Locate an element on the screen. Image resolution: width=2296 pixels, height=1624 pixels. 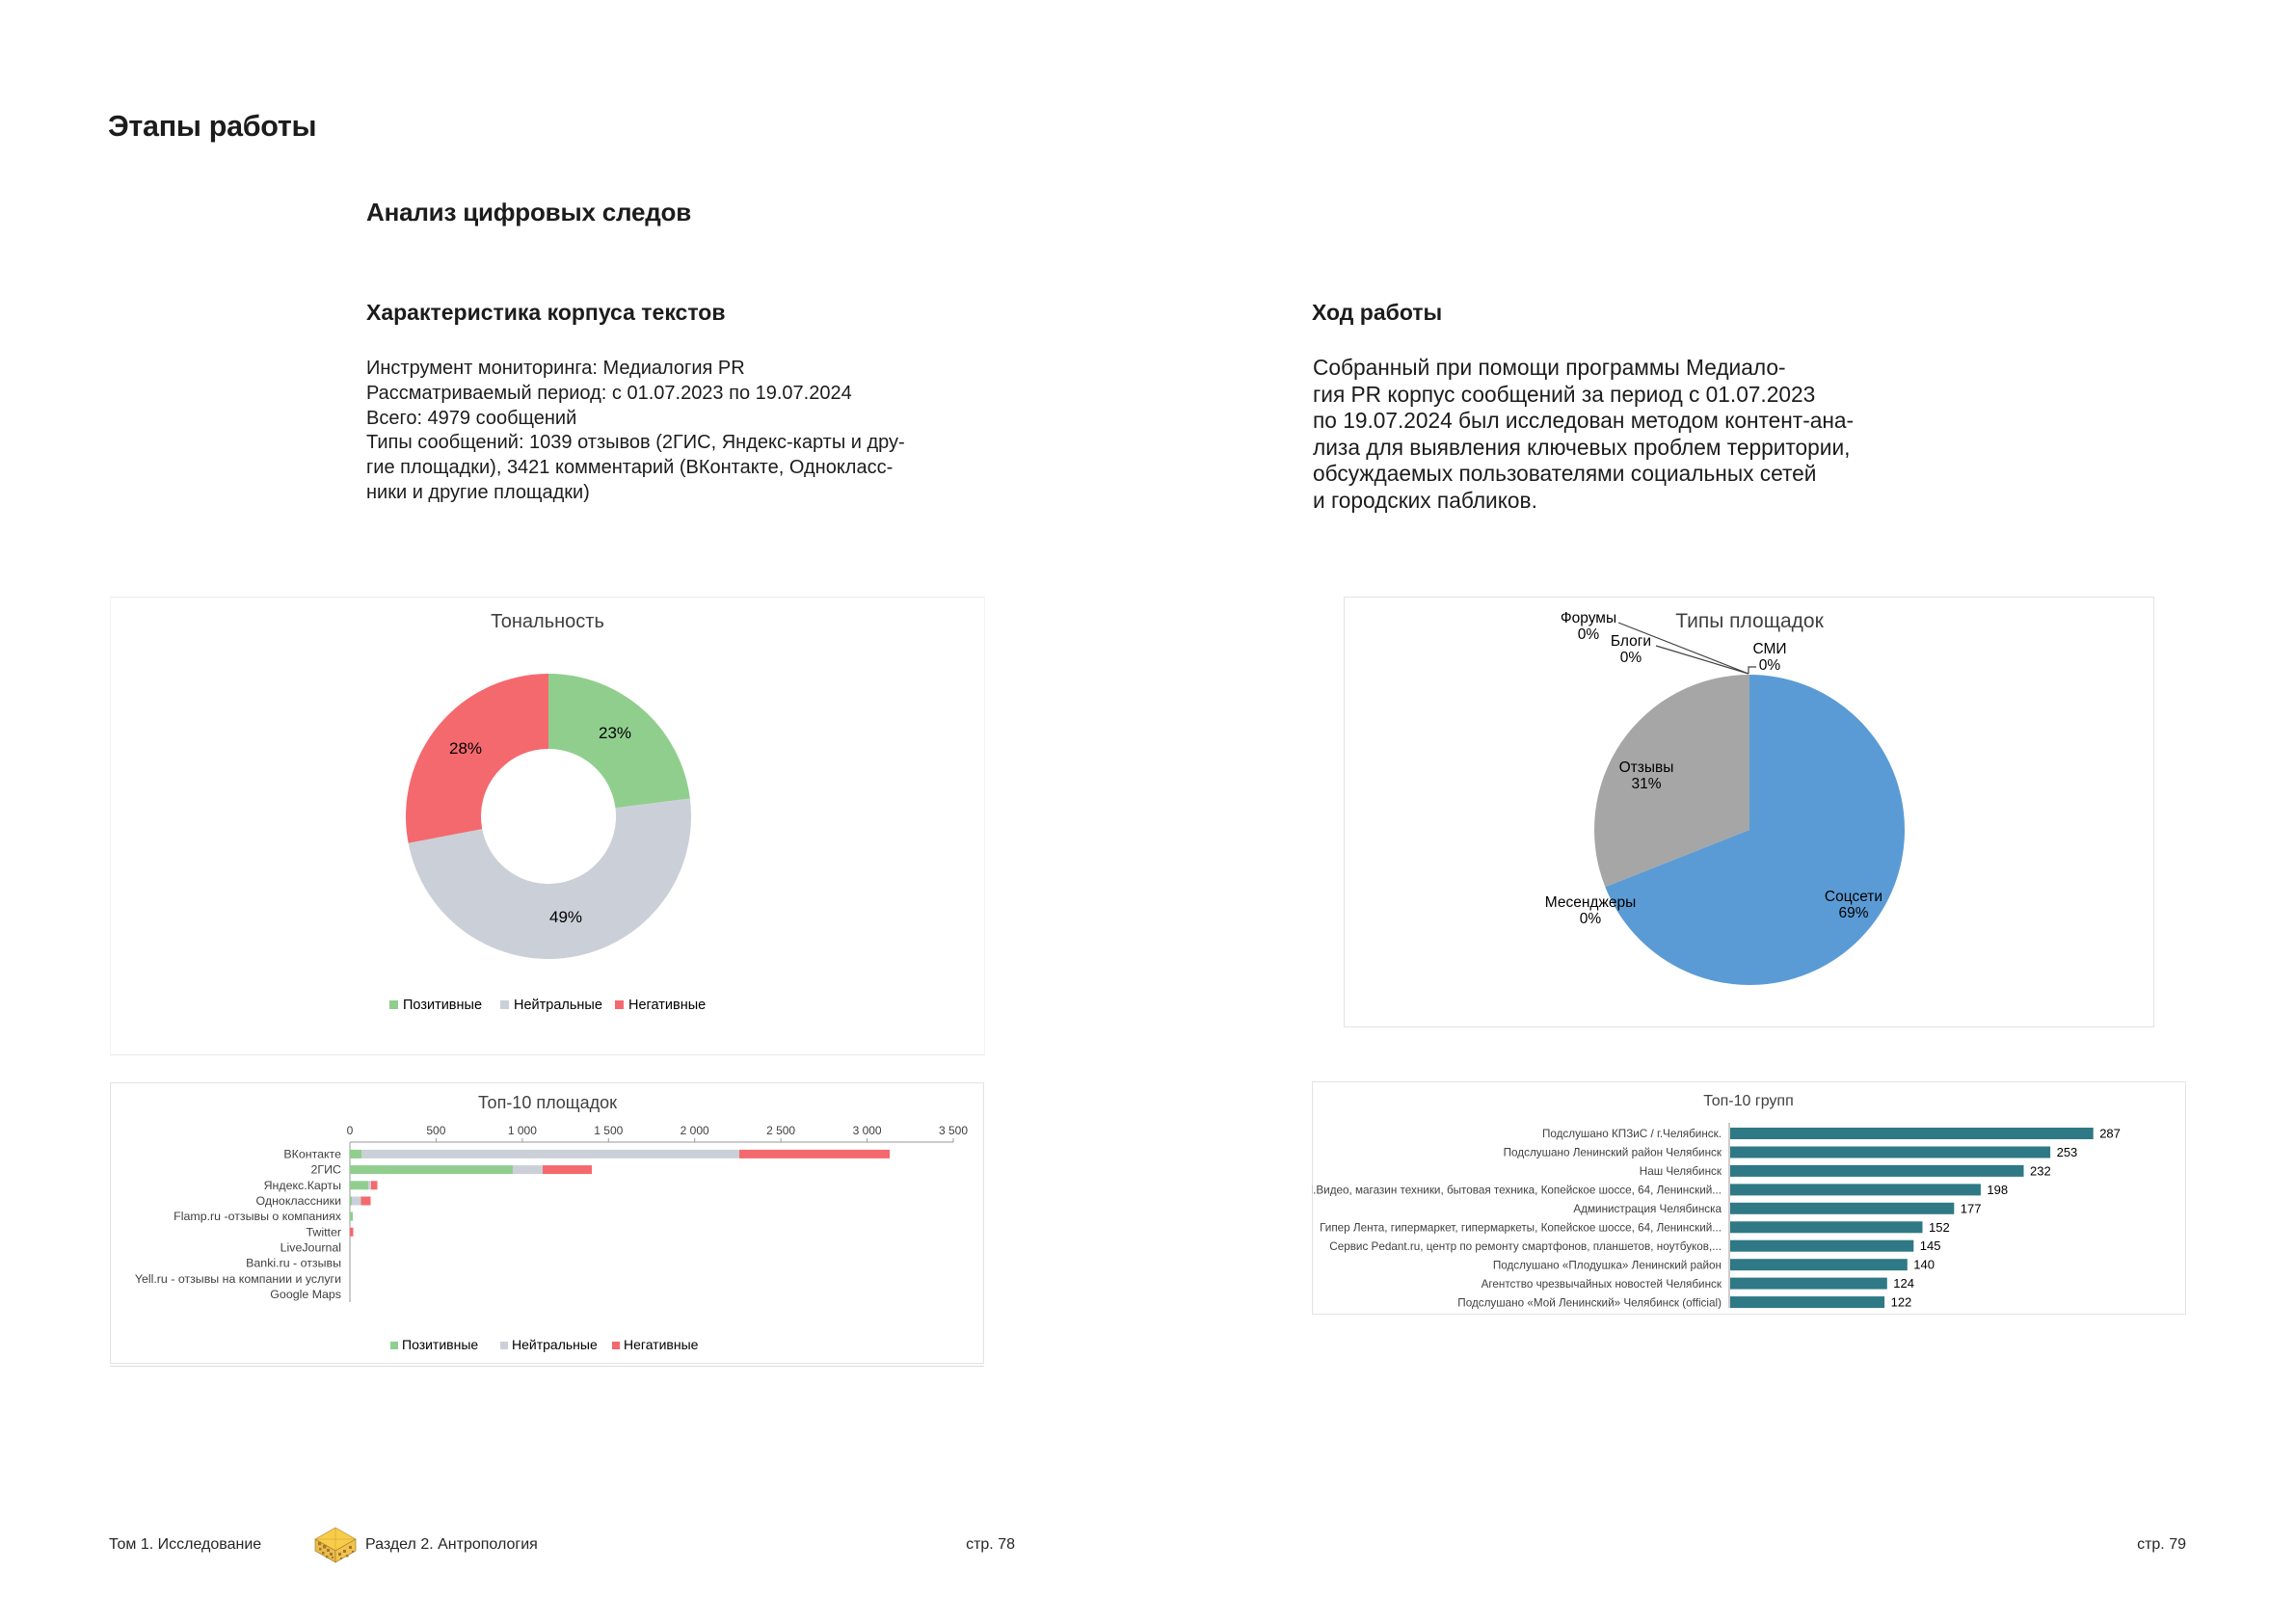
svg-text: 124 is located at coordinates (1903, 1283).